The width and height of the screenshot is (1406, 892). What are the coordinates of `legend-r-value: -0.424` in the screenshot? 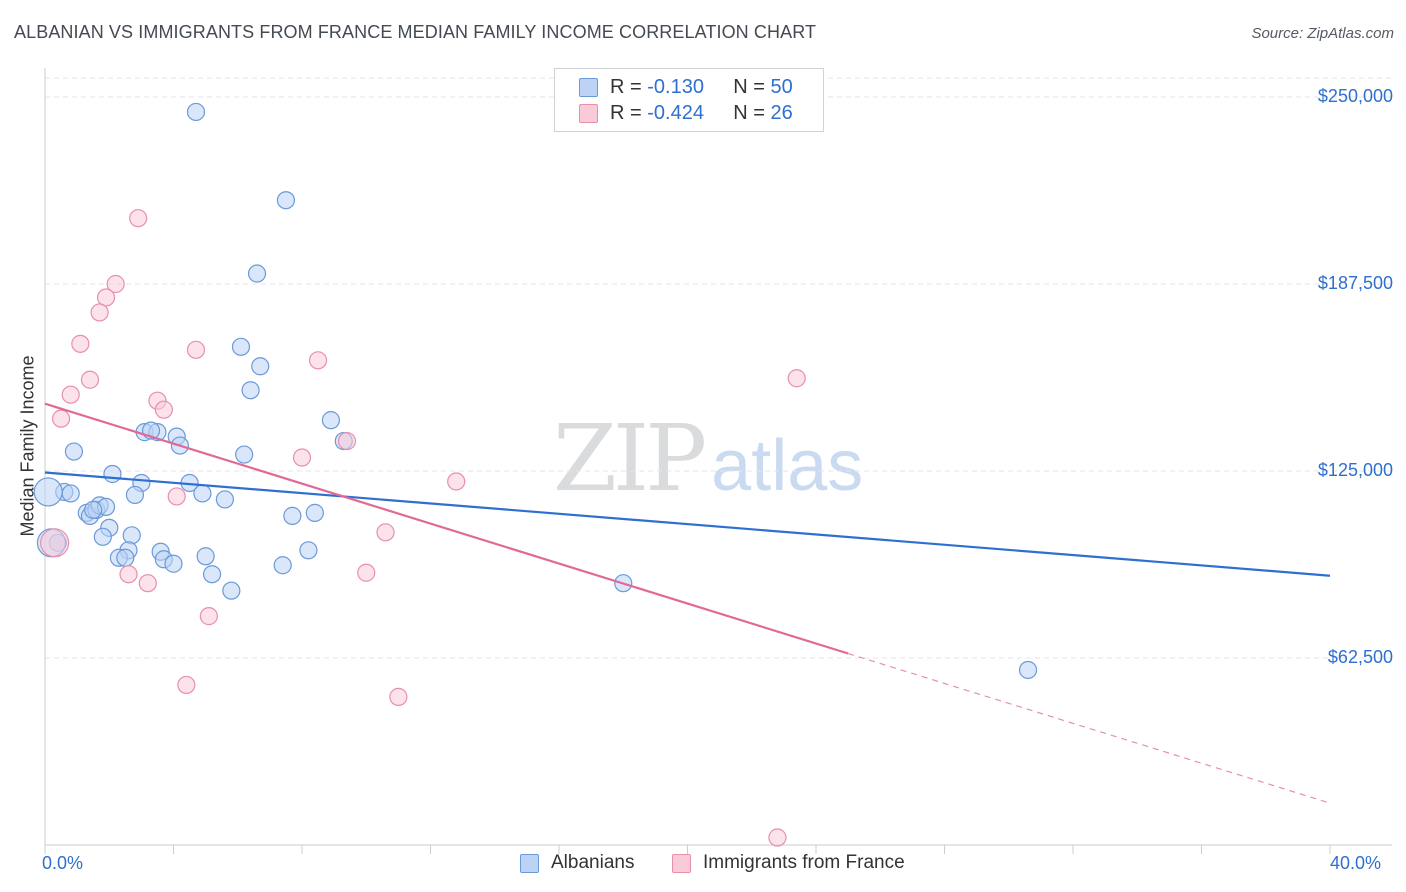 It's located at (675, 112).